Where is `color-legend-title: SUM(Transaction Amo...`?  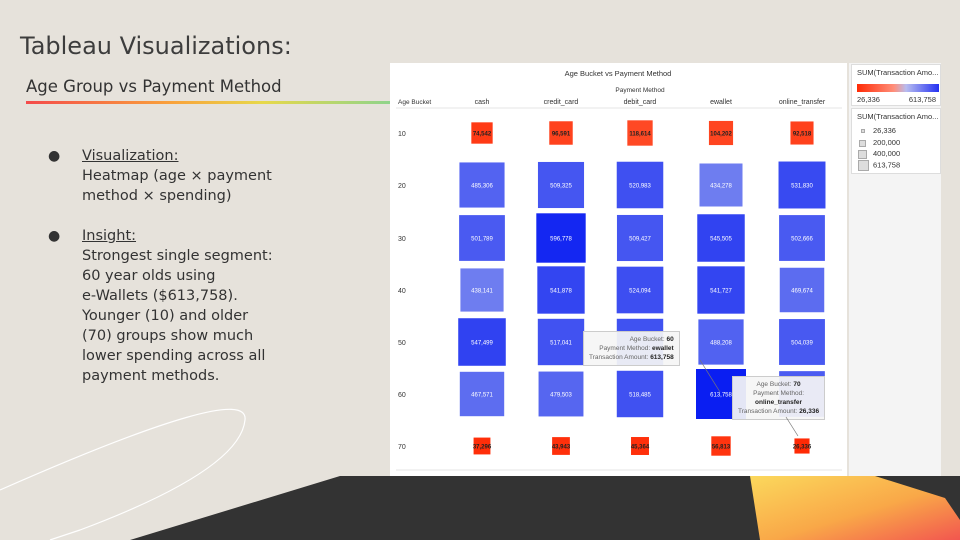
color-legend-title: SUM(Transaction Amo... is located at coordinates (898, 72).